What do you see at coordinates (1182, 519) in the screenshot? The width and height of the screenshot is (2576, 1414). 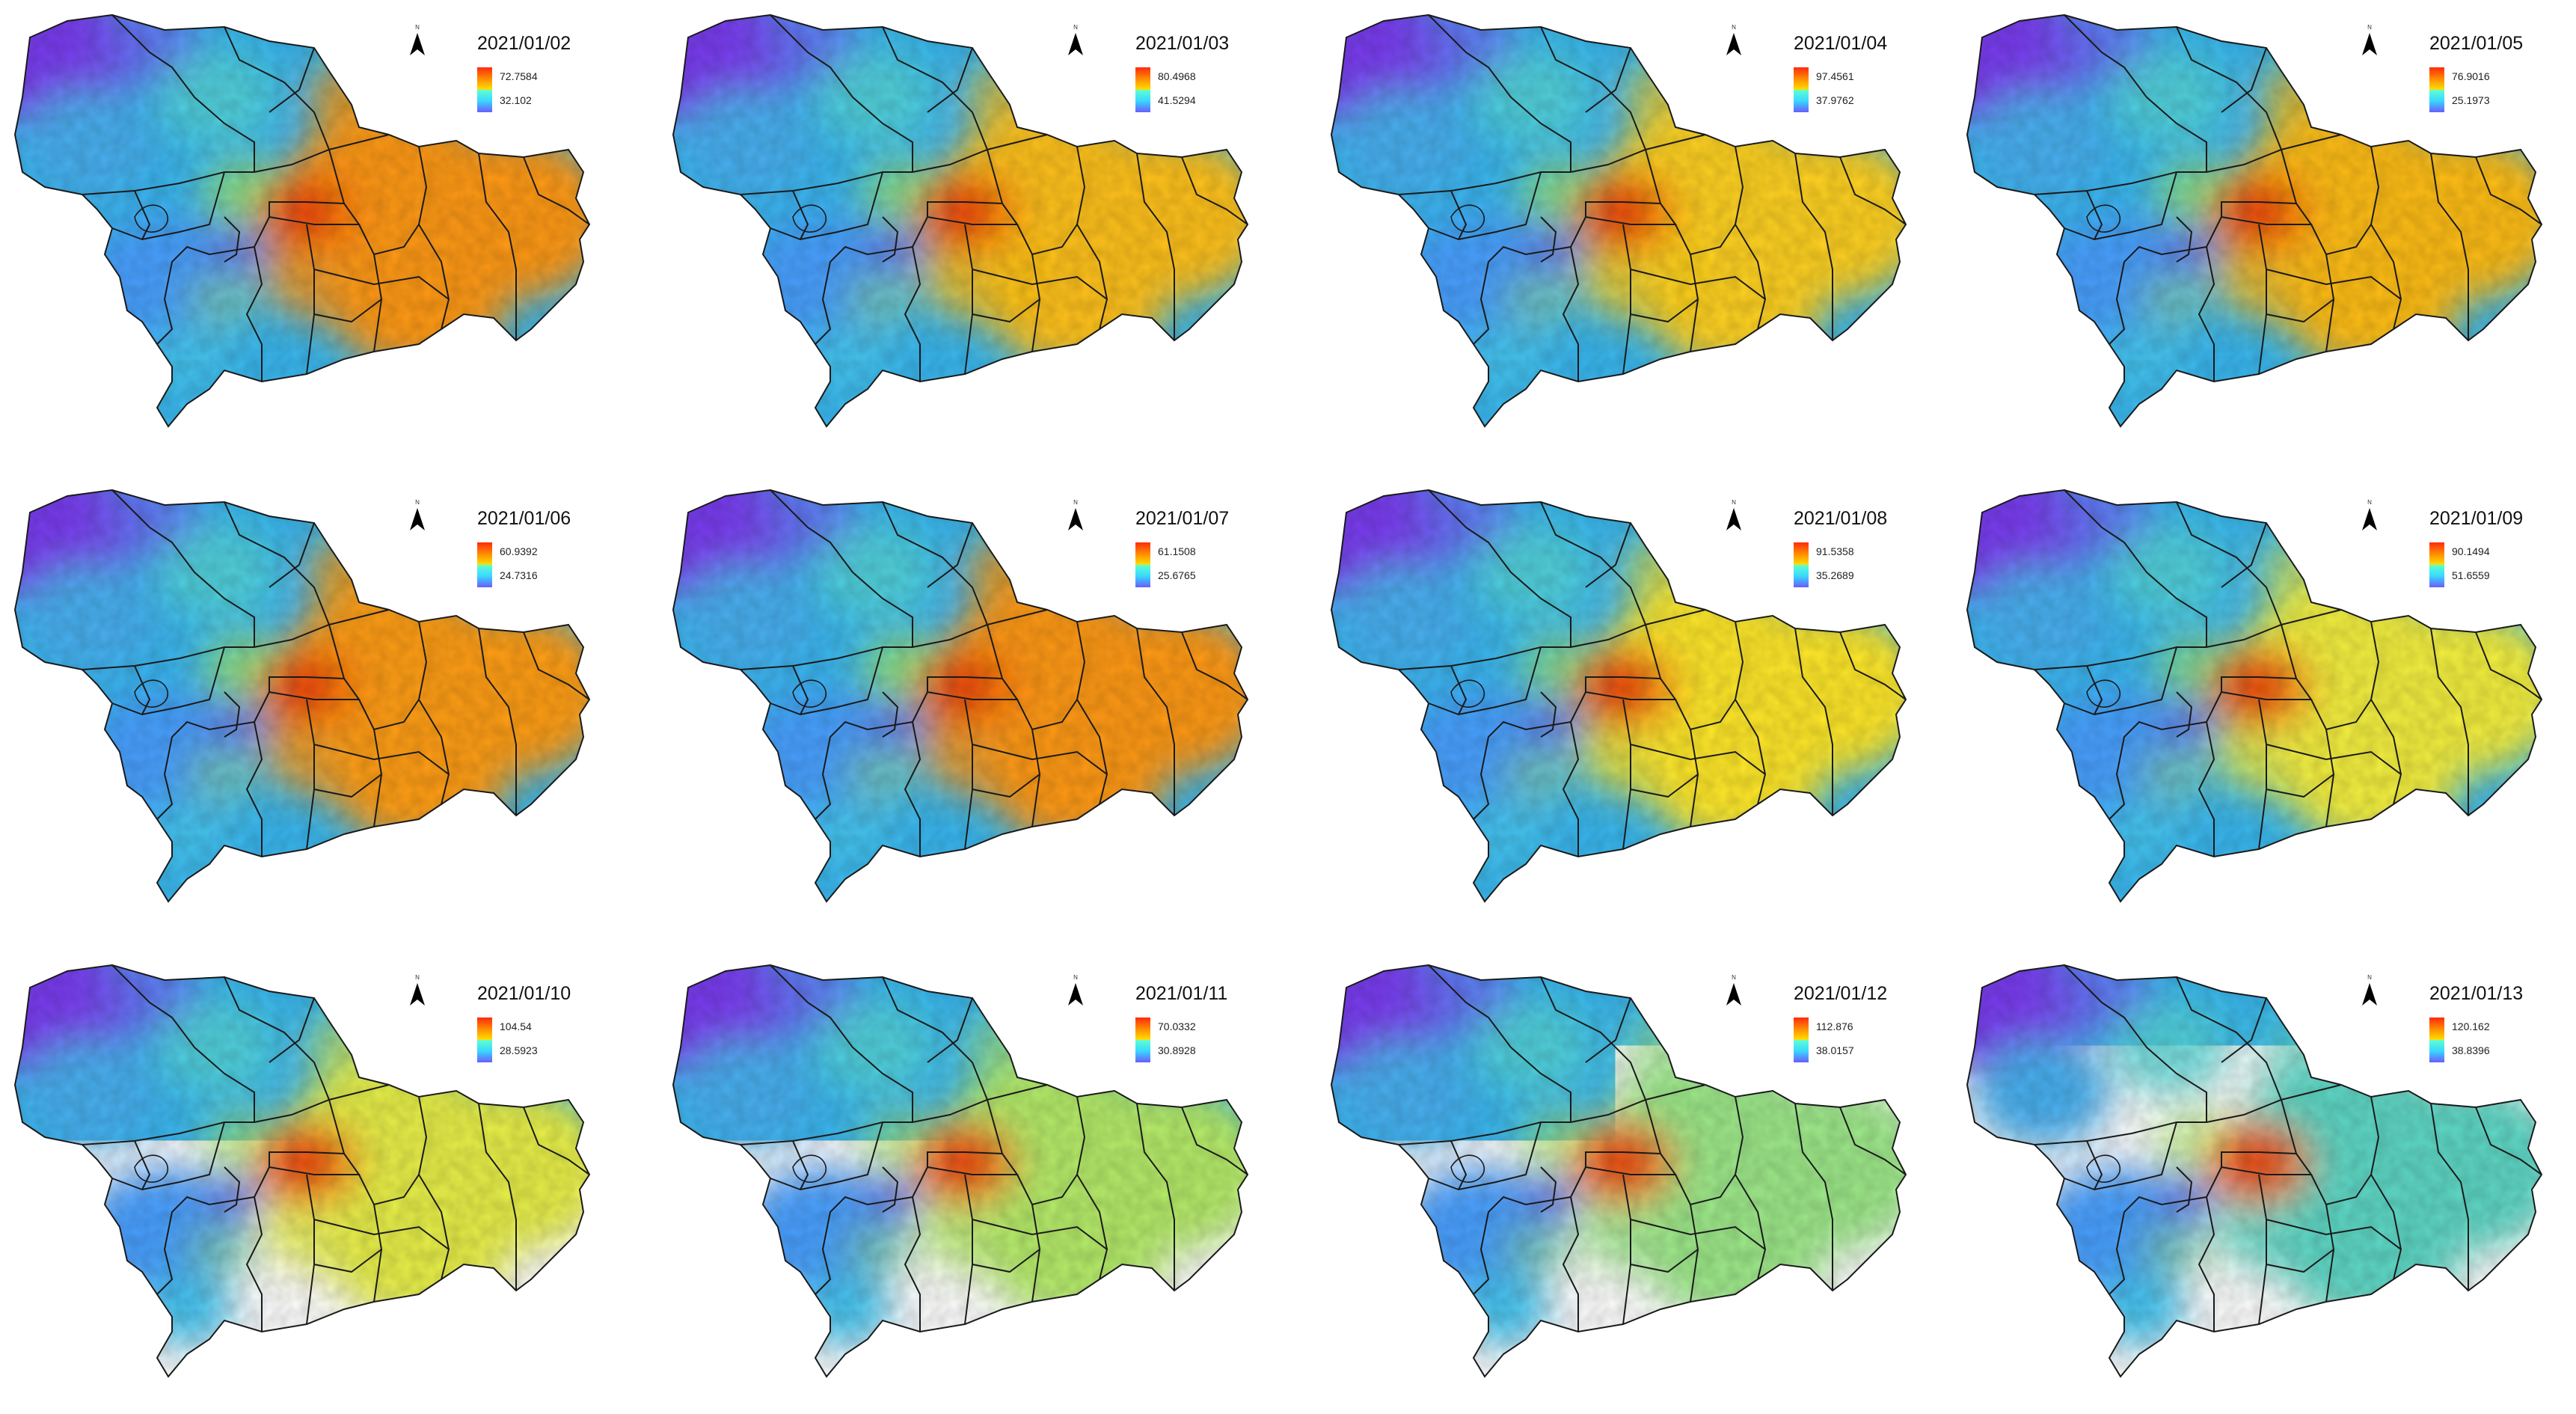 I see `map-date: 2021/01/07` at bounding box center [1182, 519].